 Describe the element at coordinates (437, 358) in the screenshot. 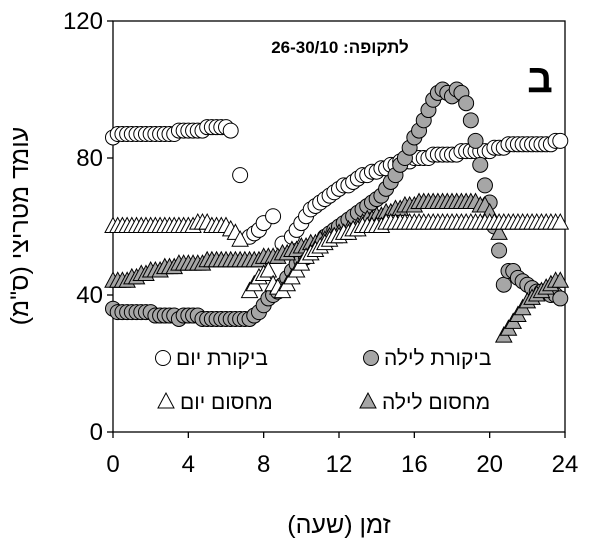

I see `legend-label-control-night: ביקורת לילה` at that location.